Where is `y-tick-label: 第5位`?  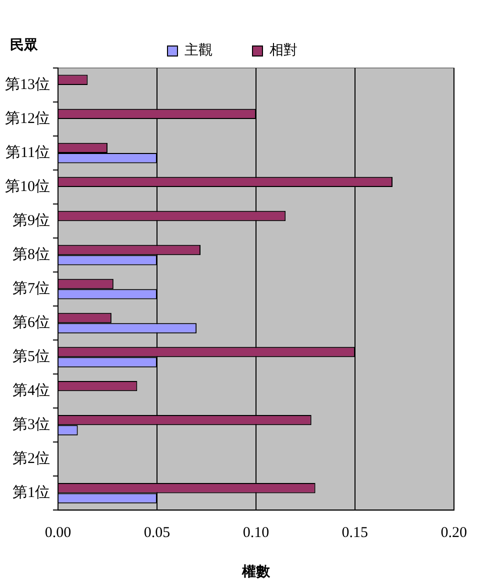 y-tick-label: 第5位 is located at coordinates (31, 357).